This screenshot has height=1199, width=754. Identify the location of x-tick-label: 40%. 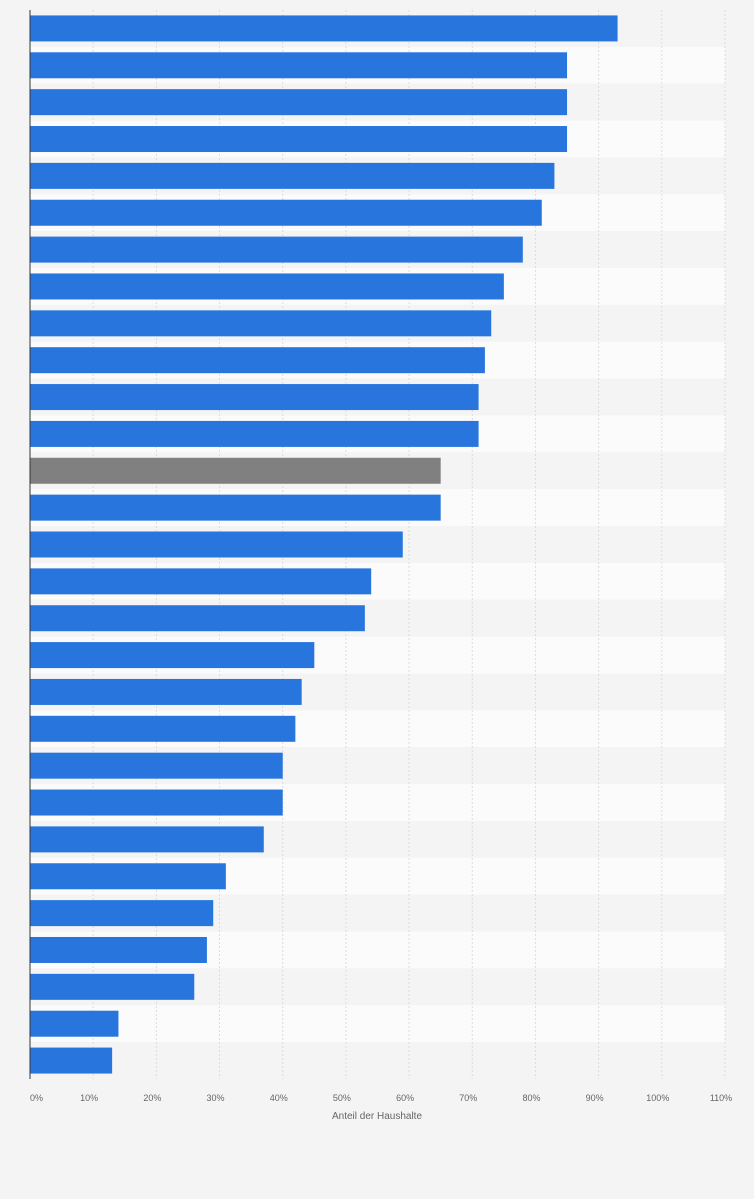
(279, 1098).